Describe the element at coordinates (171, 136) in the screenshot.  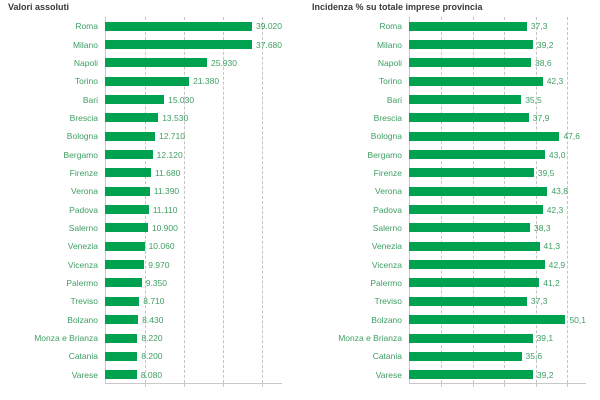
I see `value-label: 12.710` at that location.